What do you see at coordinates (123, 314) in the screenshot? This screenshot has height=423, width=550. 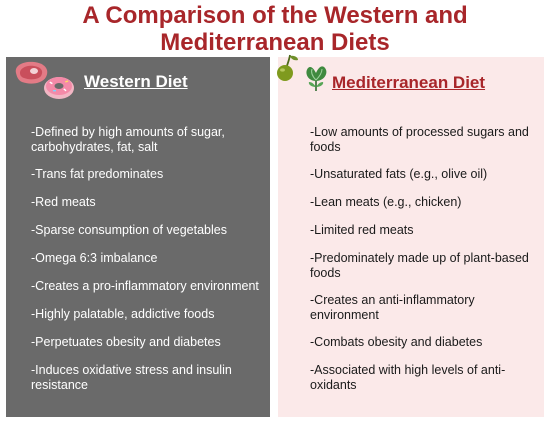 I see `list-item: -Highly palatable, addictive foods` at bounding box center [123, 314].